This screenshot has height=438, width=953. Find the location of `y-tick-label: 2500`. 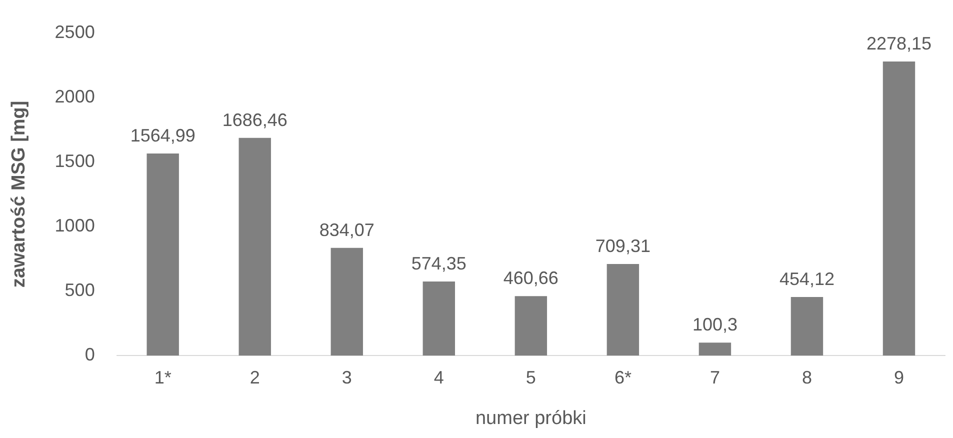

y-tick-label: 2500 is located at coordinates (74, 32).